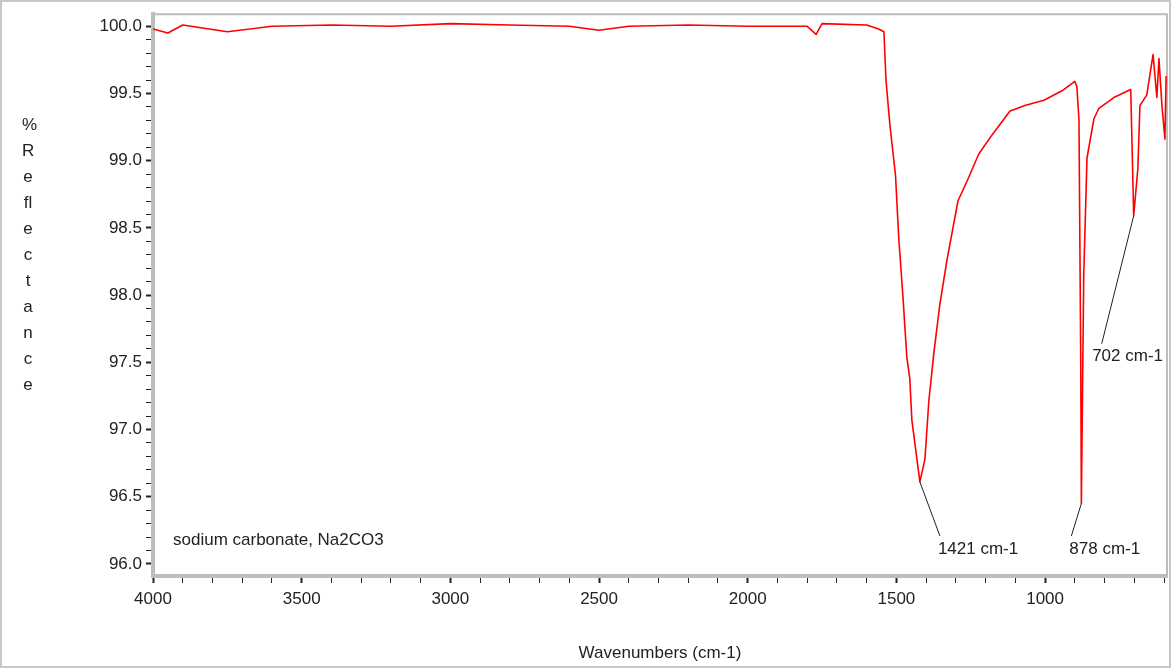 The width and height of the screenshot is (1171, 668). I want to click on x-tick-label: 1000, so click(1045, 598).